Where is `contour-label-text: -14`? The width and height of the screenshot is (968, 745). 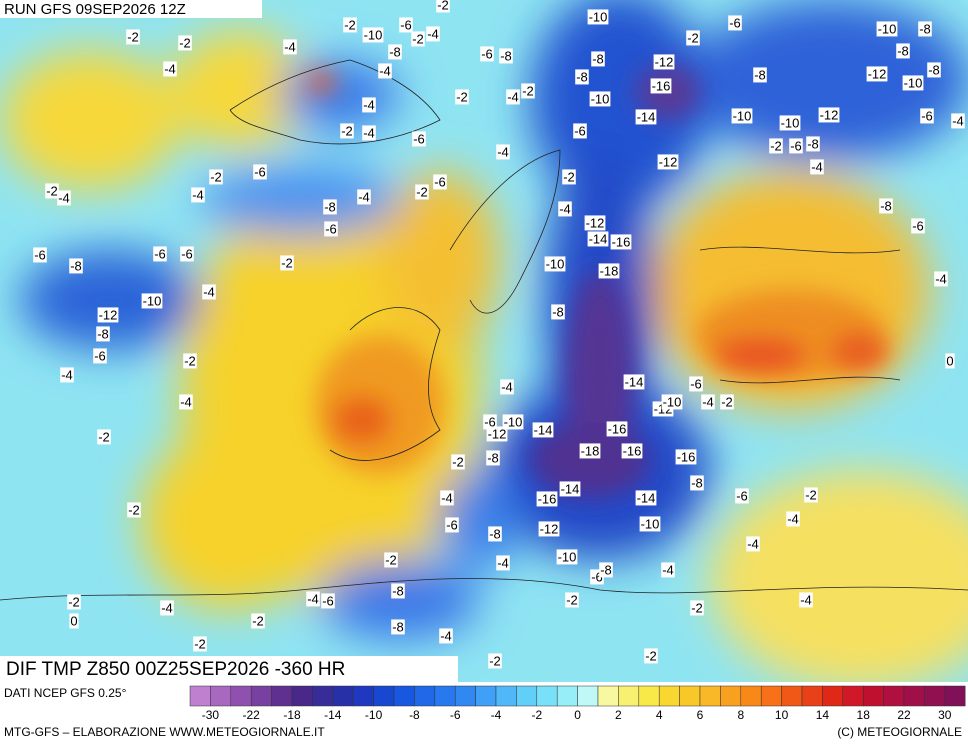 contour-label-text: -14 is located at coordinates (598, 238).